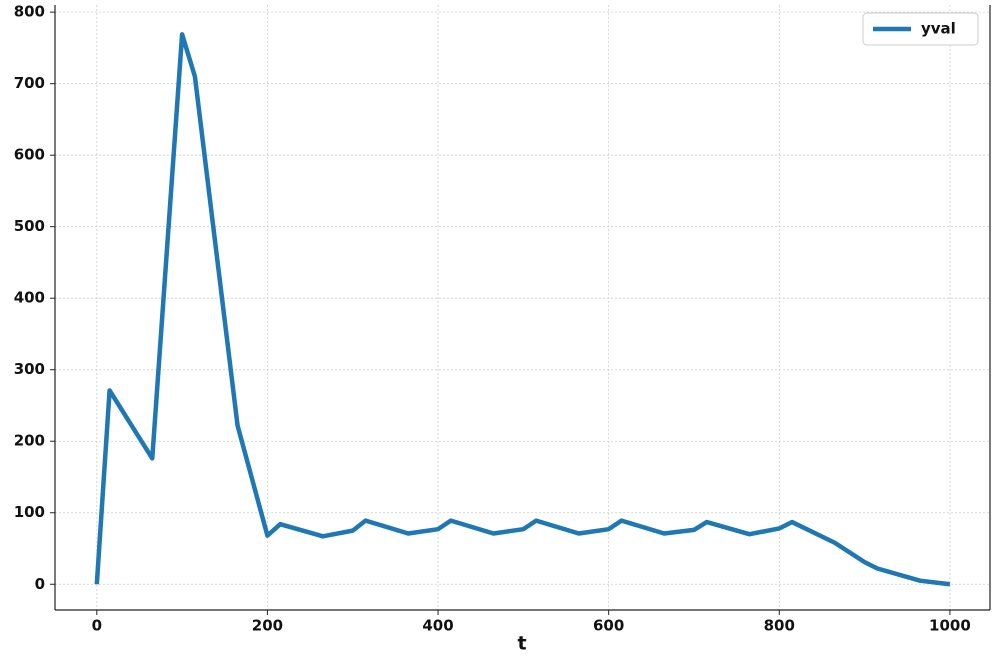  I want to click on y-tick-label: 200, so click(29, 441).